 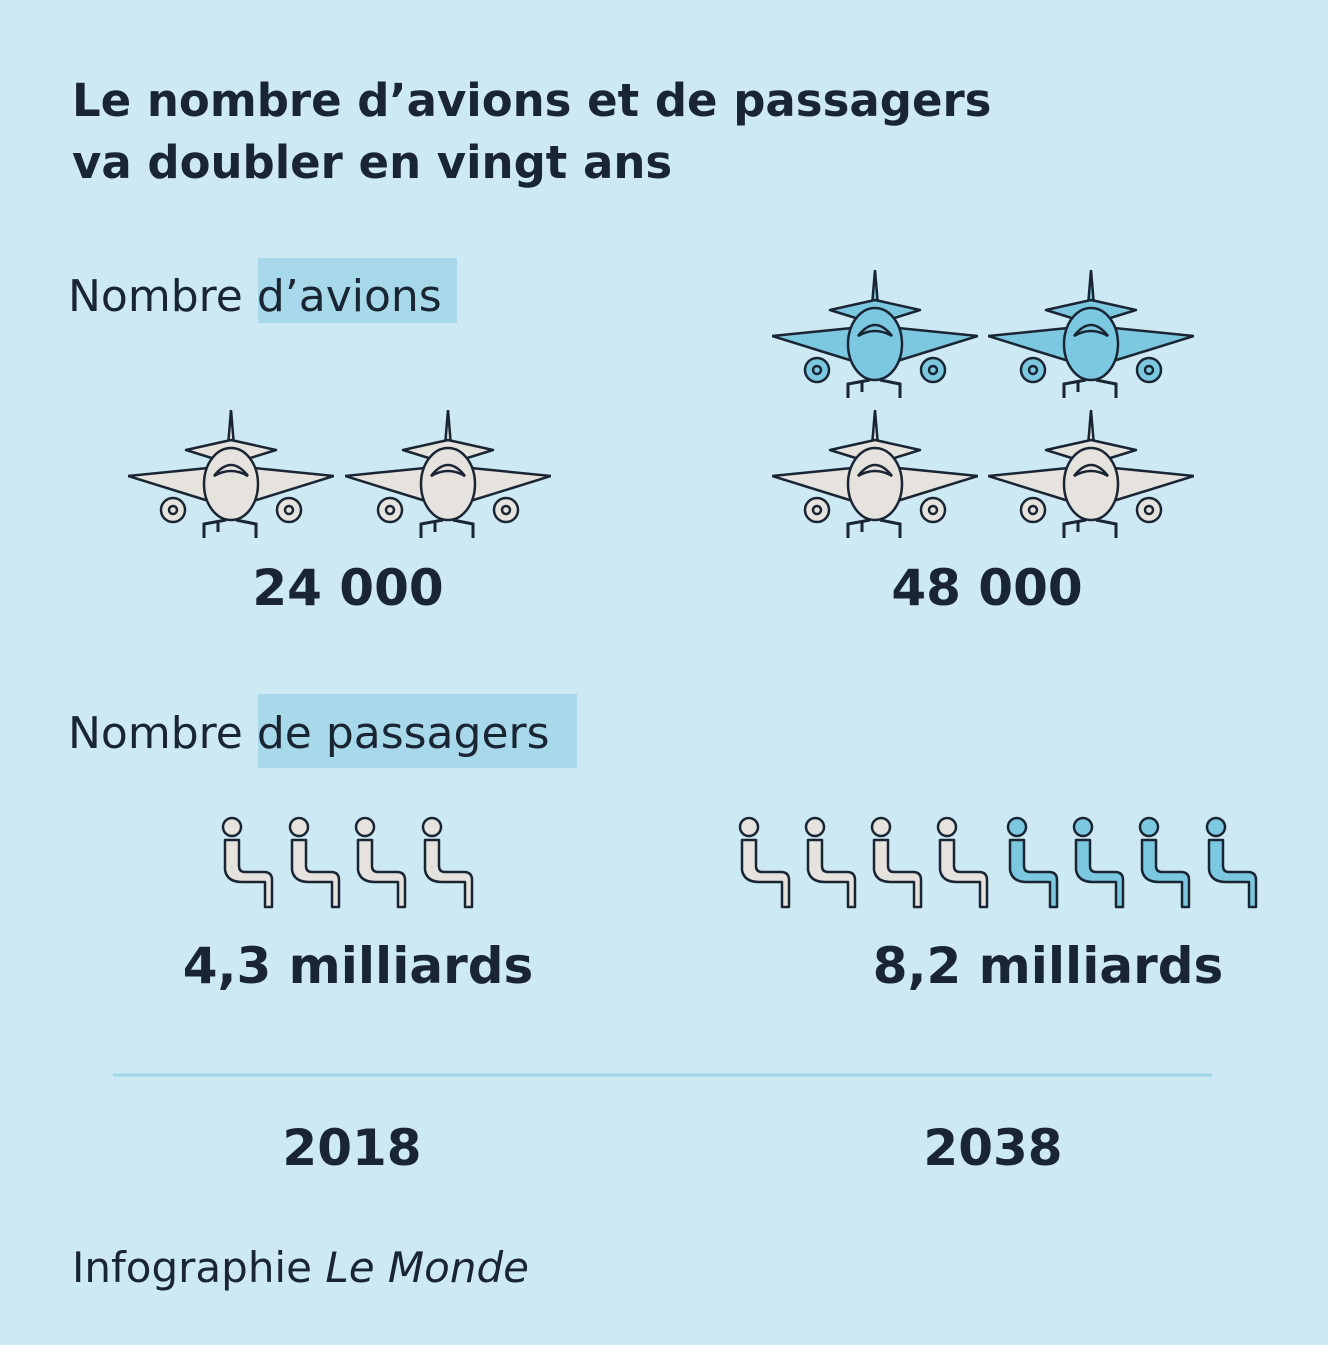 I want to click on year: 2018, so click(x=351, y=1148).